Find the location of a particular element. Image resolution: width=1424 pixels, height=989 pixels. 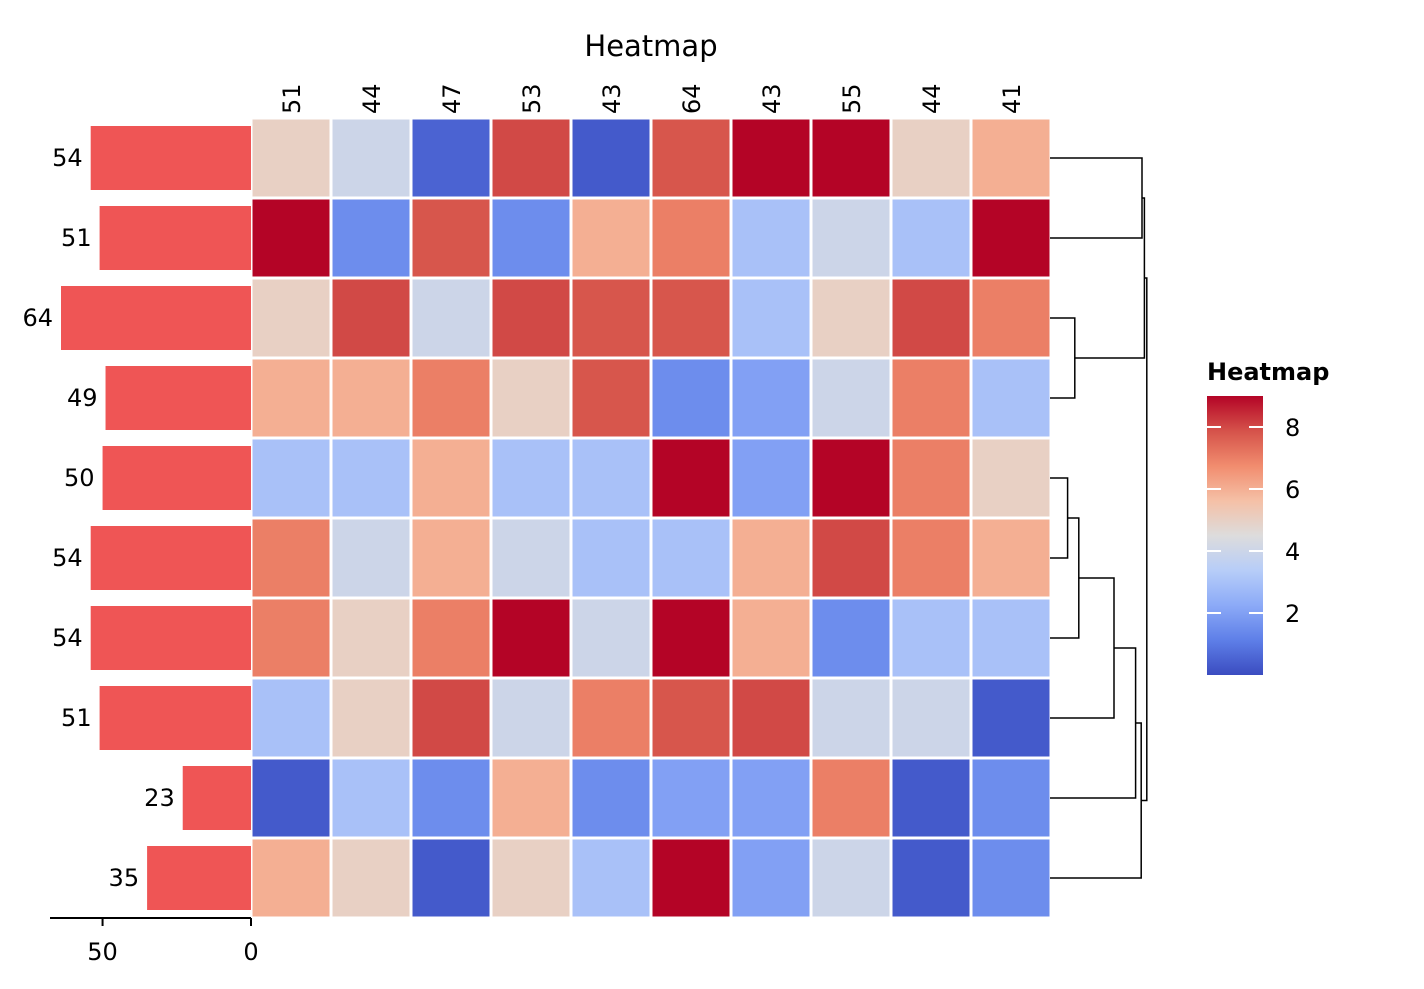

column-label: 51 is located at coordinates (292, 98).